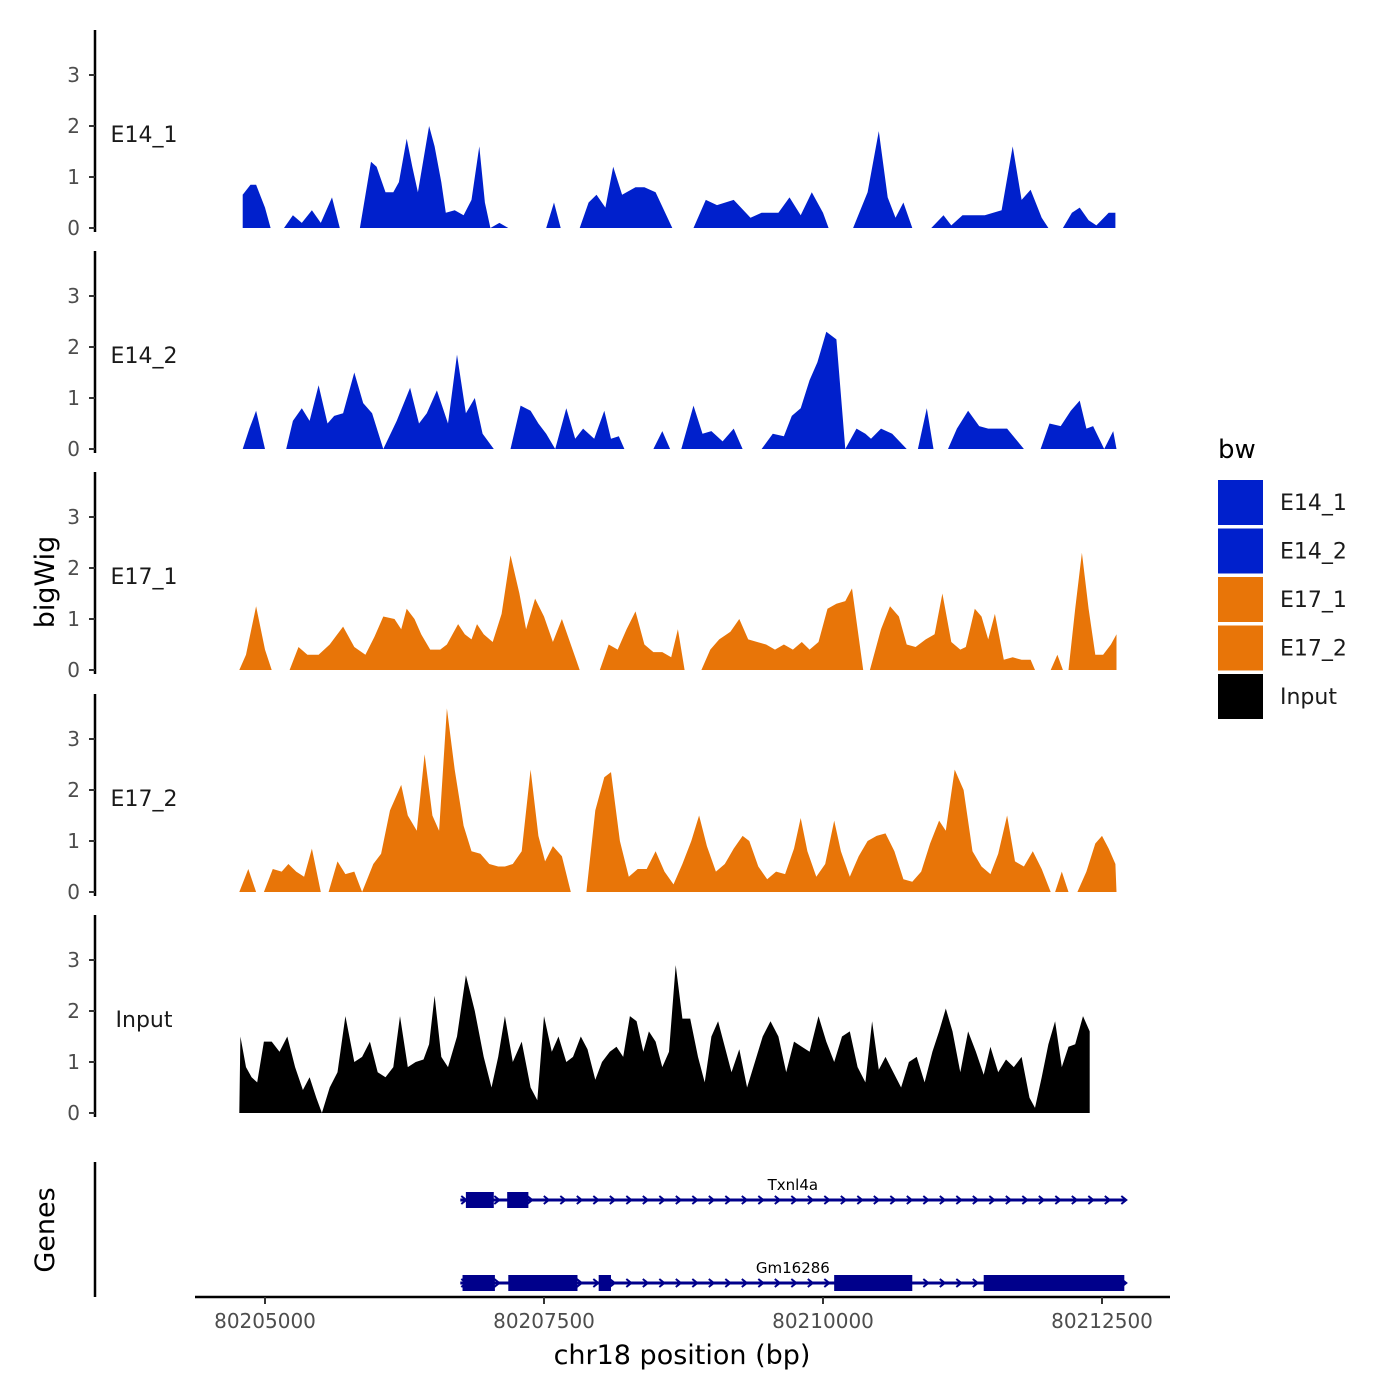  Describe the element at coordinates (544, 1321) in the screenshot. I see `x-tick-label: 80207500` at that location.